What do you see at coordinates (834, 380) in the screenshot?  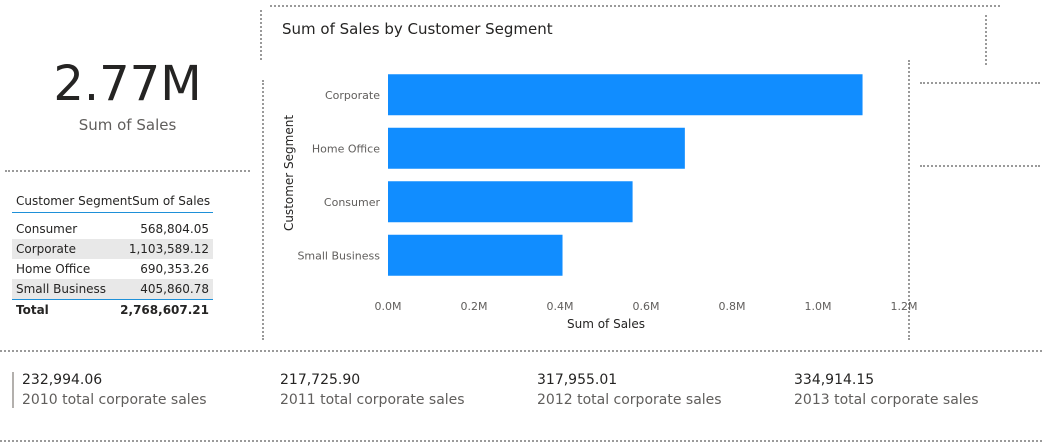 I see `stat-value: 334,914.15` at bounding box center [834, 380].